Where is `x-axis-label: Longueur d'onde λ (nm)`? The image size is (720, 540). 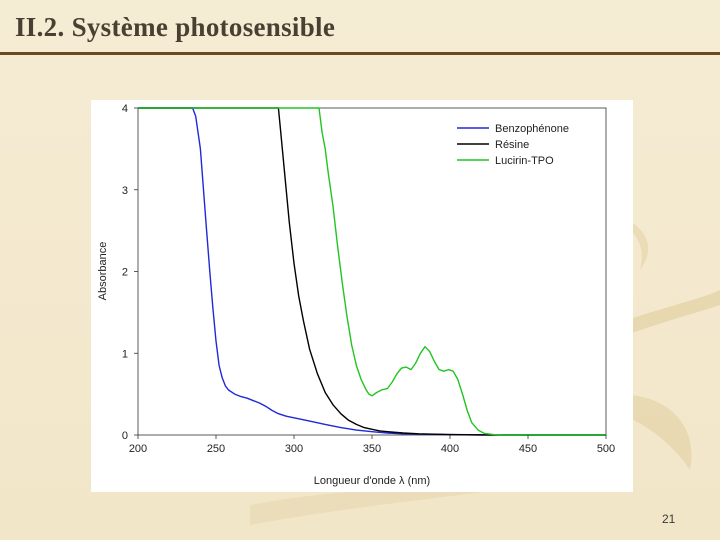
x-axis-label: Longueur d'onde λ (nm) is located at coordinates (372, 481).